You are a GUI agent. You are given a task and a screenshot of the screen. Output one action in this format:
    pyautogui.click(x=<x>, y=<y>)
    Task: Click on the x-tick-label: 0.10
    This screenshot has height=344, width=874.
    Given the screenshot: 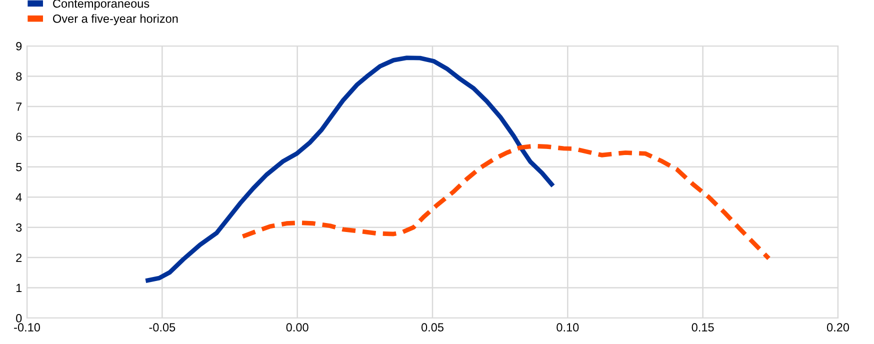 What is the action you would take?
    pyautogui.click(x=567, y=327)
    